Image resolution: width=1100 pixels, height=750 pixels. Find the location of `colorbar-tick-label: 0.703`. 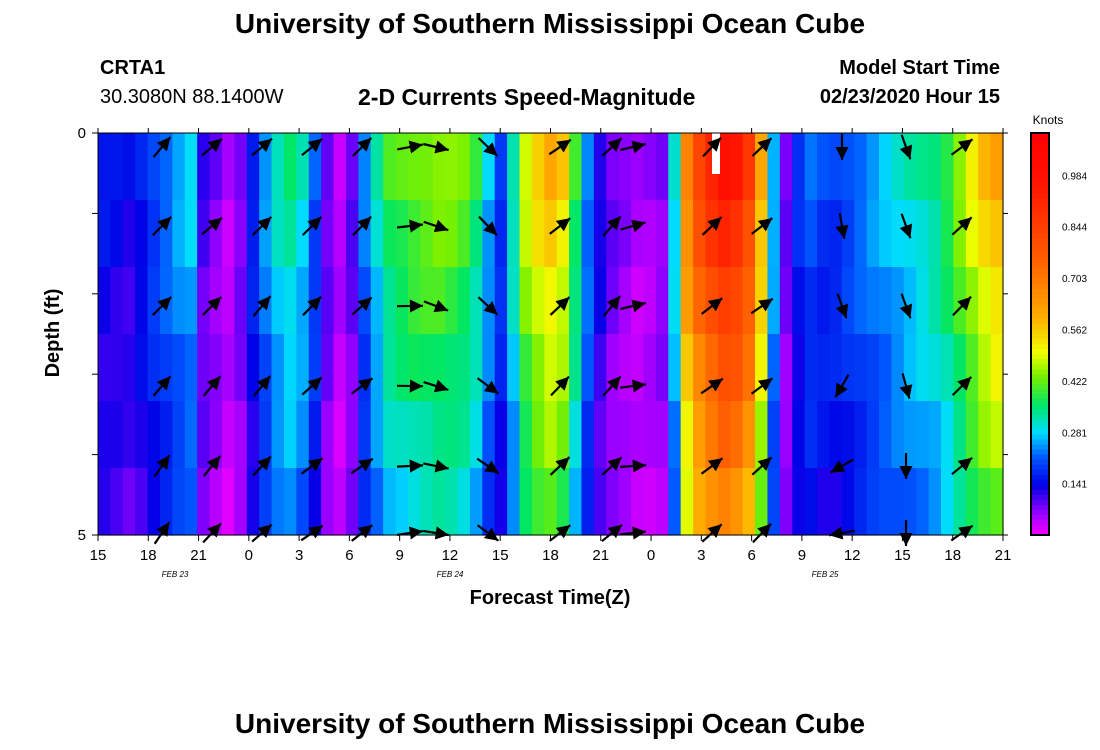

colorbar-tick-label: 0.703 is located at coordinates (1074, 279).